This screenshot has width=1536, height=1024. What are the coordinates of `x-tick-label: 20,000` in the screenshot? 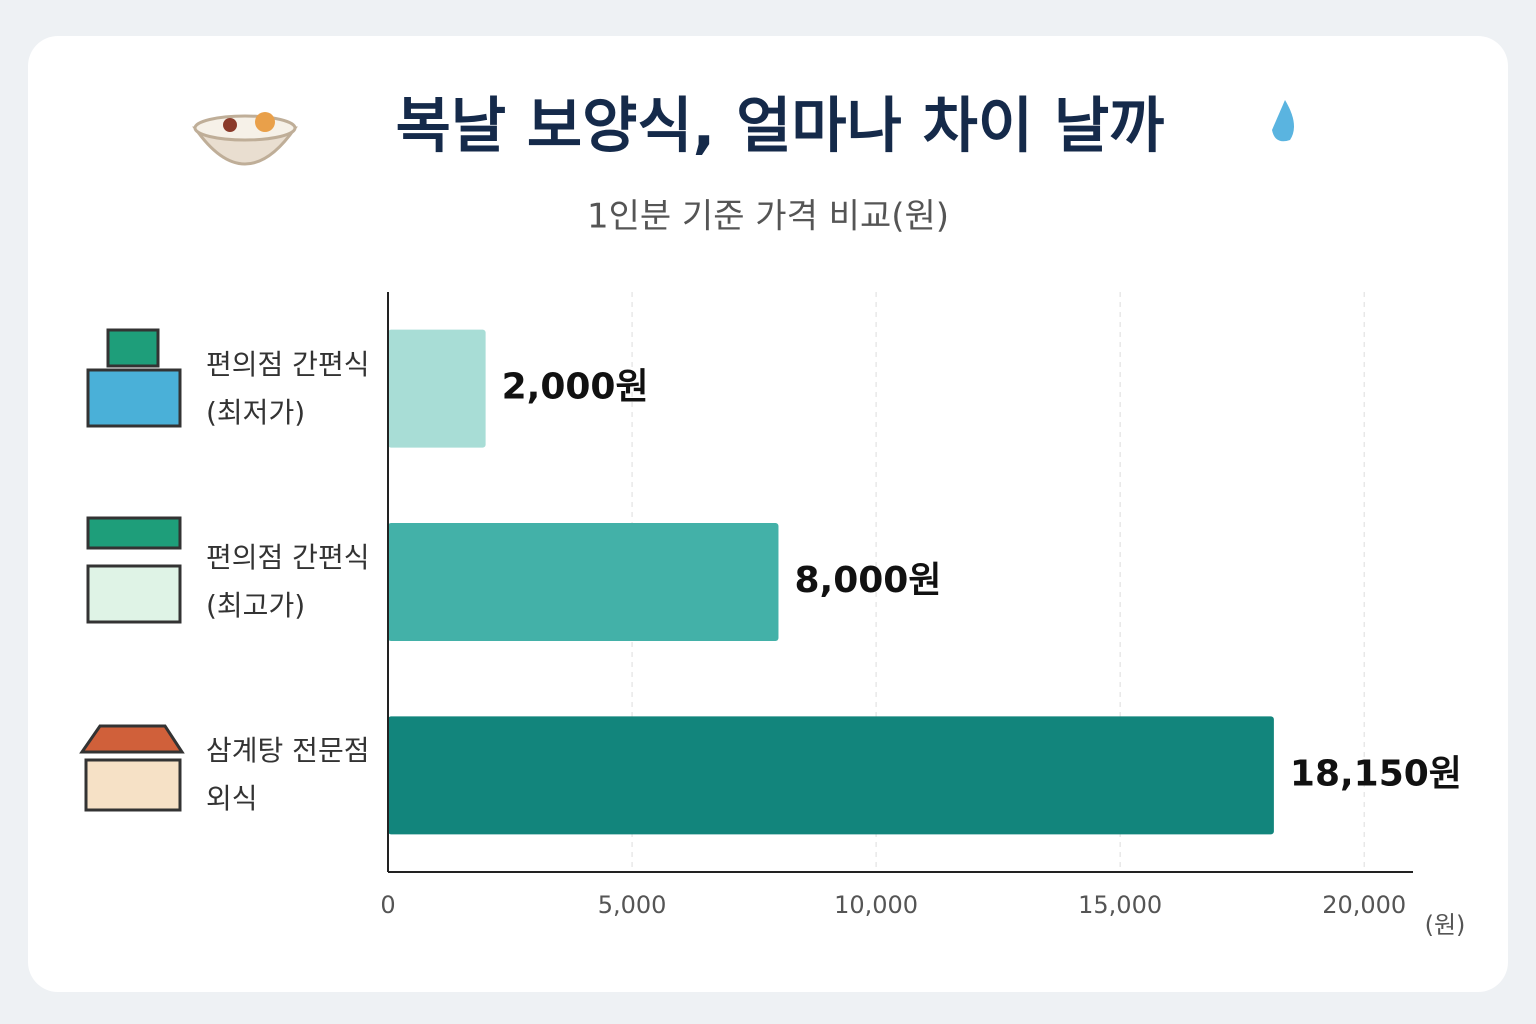 It's located at (1364, 905).